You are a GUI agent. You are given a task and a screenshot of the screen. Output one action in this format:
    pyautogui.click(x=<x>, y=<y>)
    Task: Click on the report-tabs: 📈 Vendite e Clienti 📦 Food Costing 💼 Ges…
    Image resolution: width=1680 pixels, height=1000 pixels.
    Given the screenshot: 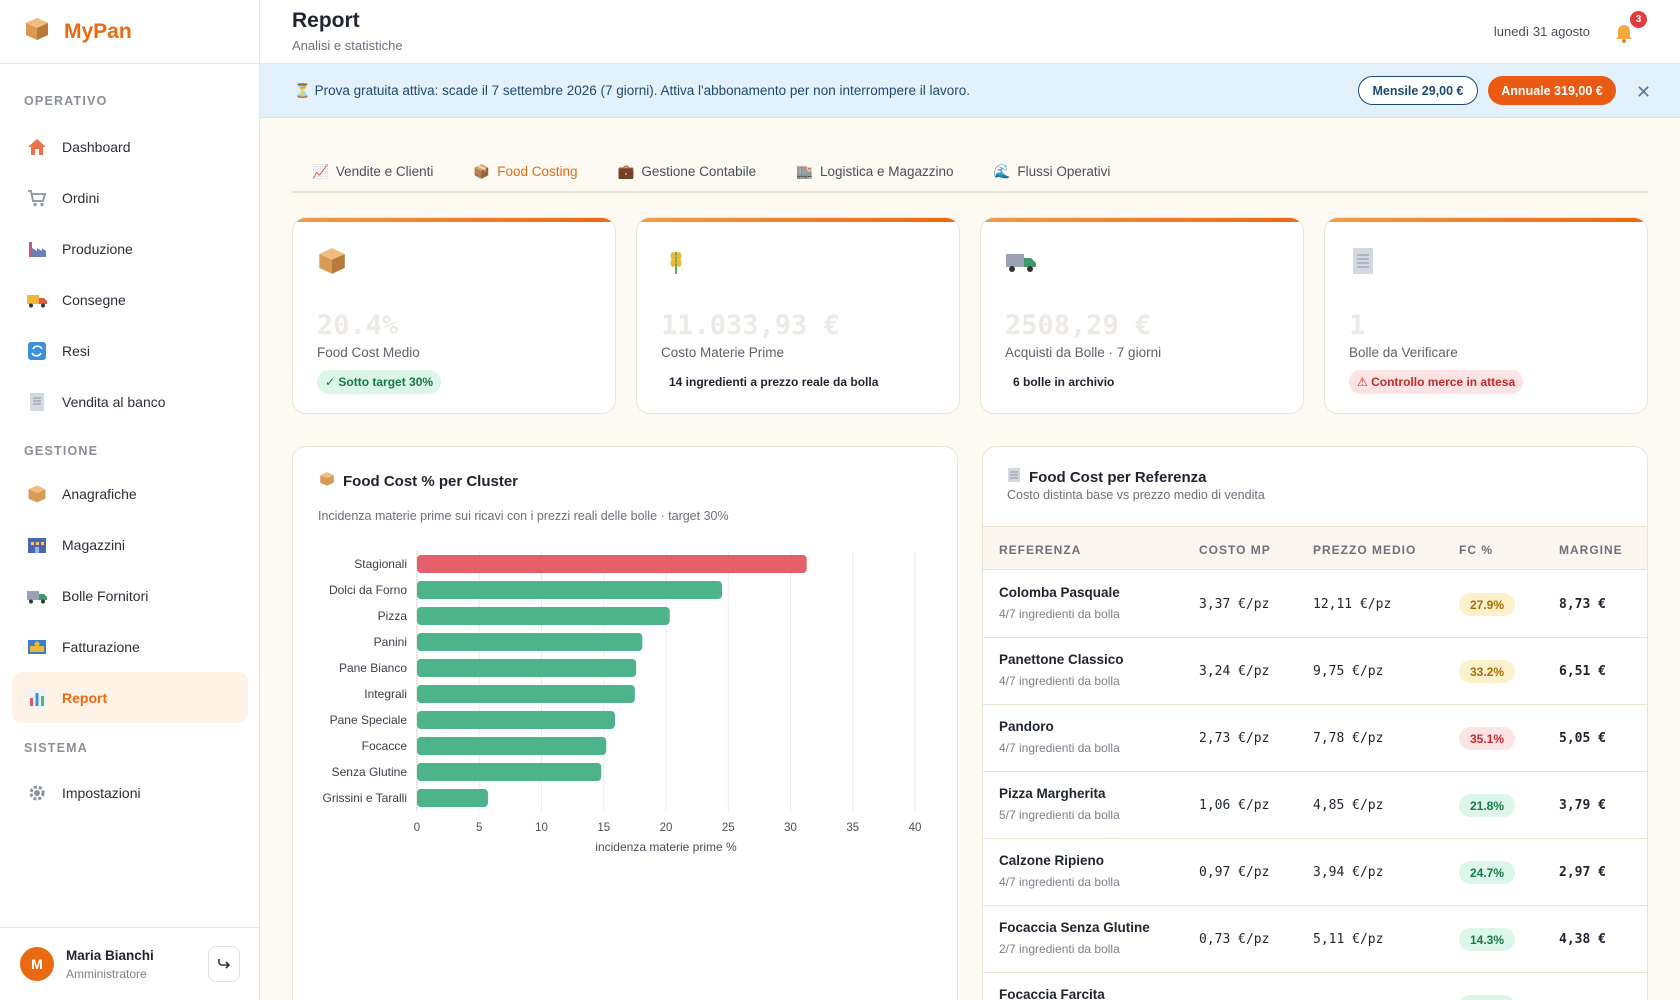 What is the action you would take?
    pyautogui.click(x=970, y=171)
    